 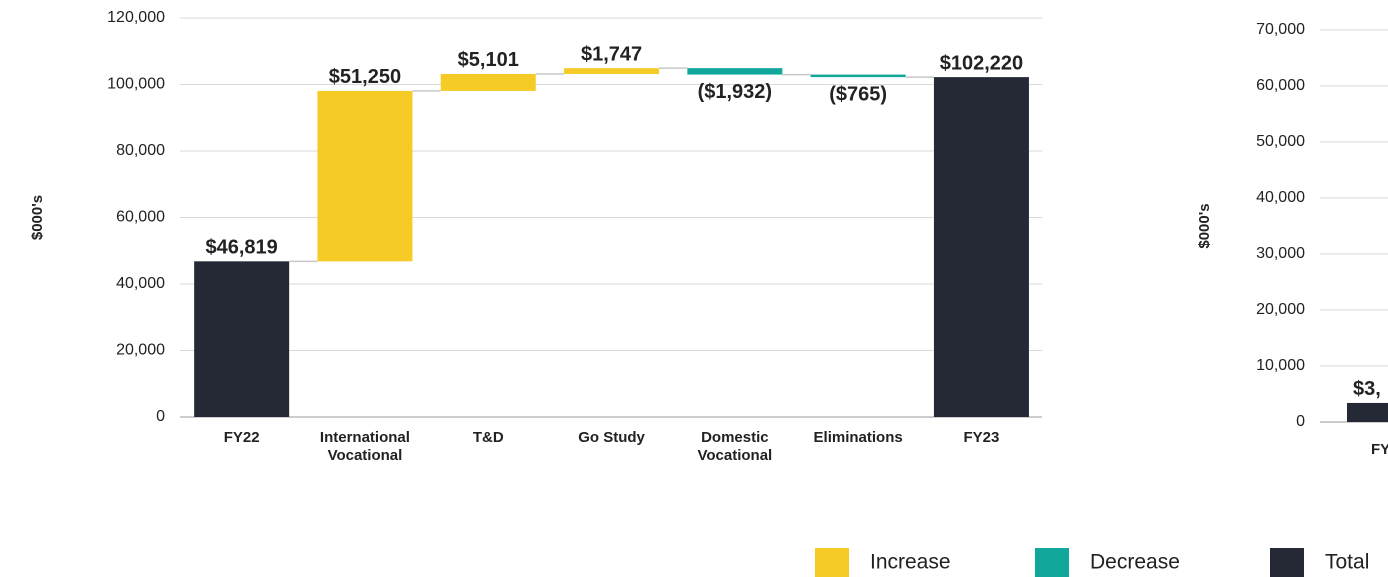 I want to click on legend-label: Increase, so click(x=910, y=562).